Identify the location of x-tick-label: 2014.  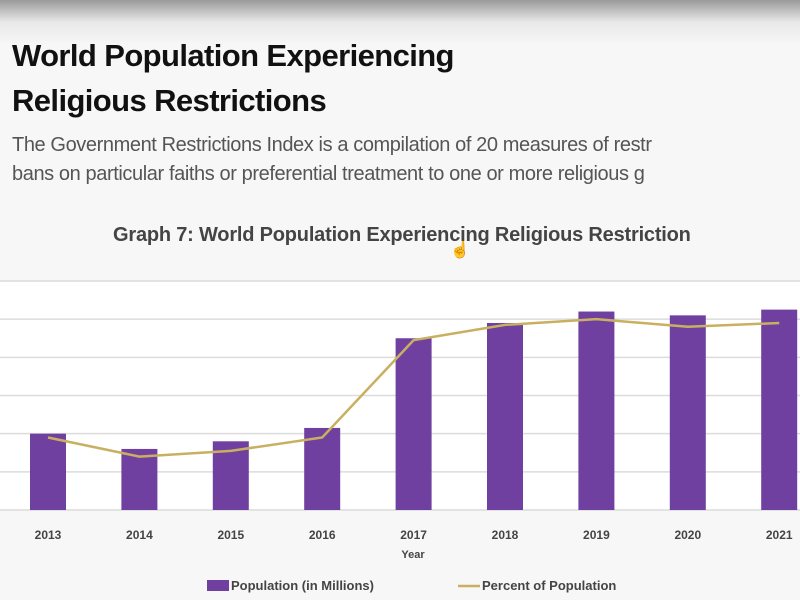
(139, 535).